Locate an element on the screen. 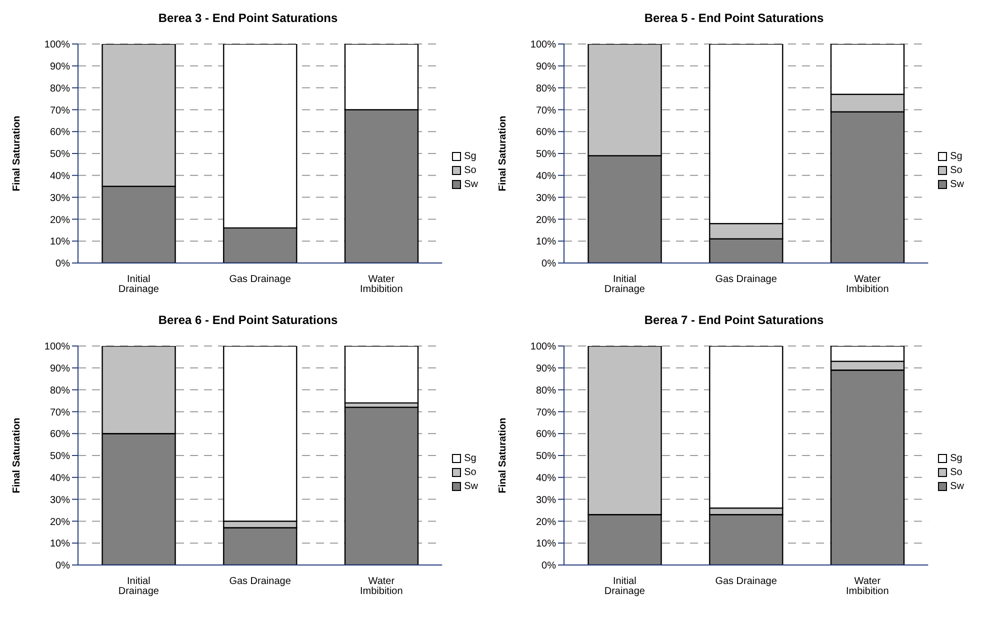  chart-title: Berea 3 - End Point Saturations is located at coordinates (248, 18).